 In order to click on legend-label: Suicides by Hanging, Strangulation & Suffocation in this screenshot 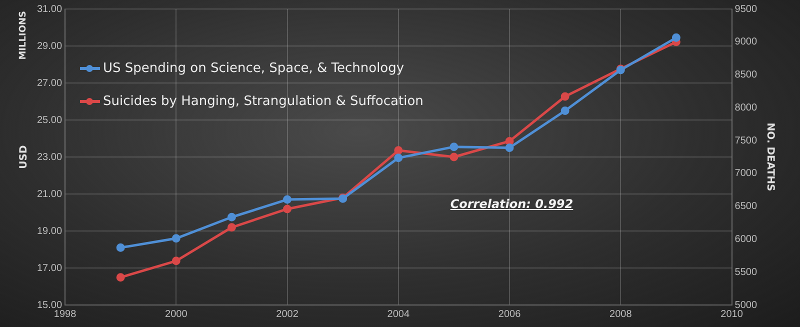, I will do `click(263, 101)`.